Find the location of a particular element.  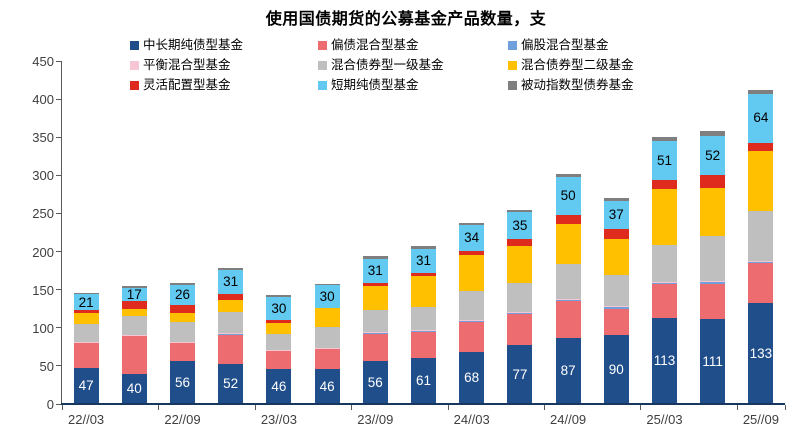

bar-segment-8: 26 is located at coordinates (182, 295).